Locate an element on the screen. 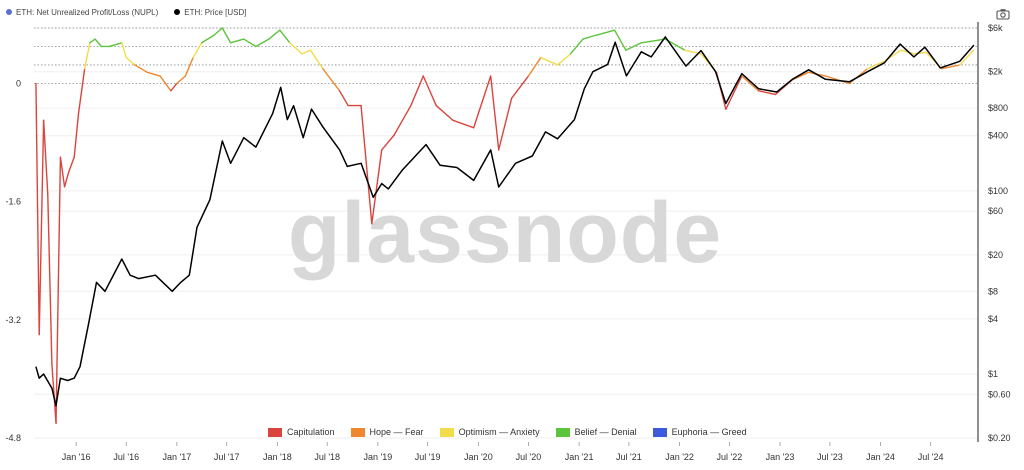  right-tick-label: $0.60 is located at coordinates (999, 394).